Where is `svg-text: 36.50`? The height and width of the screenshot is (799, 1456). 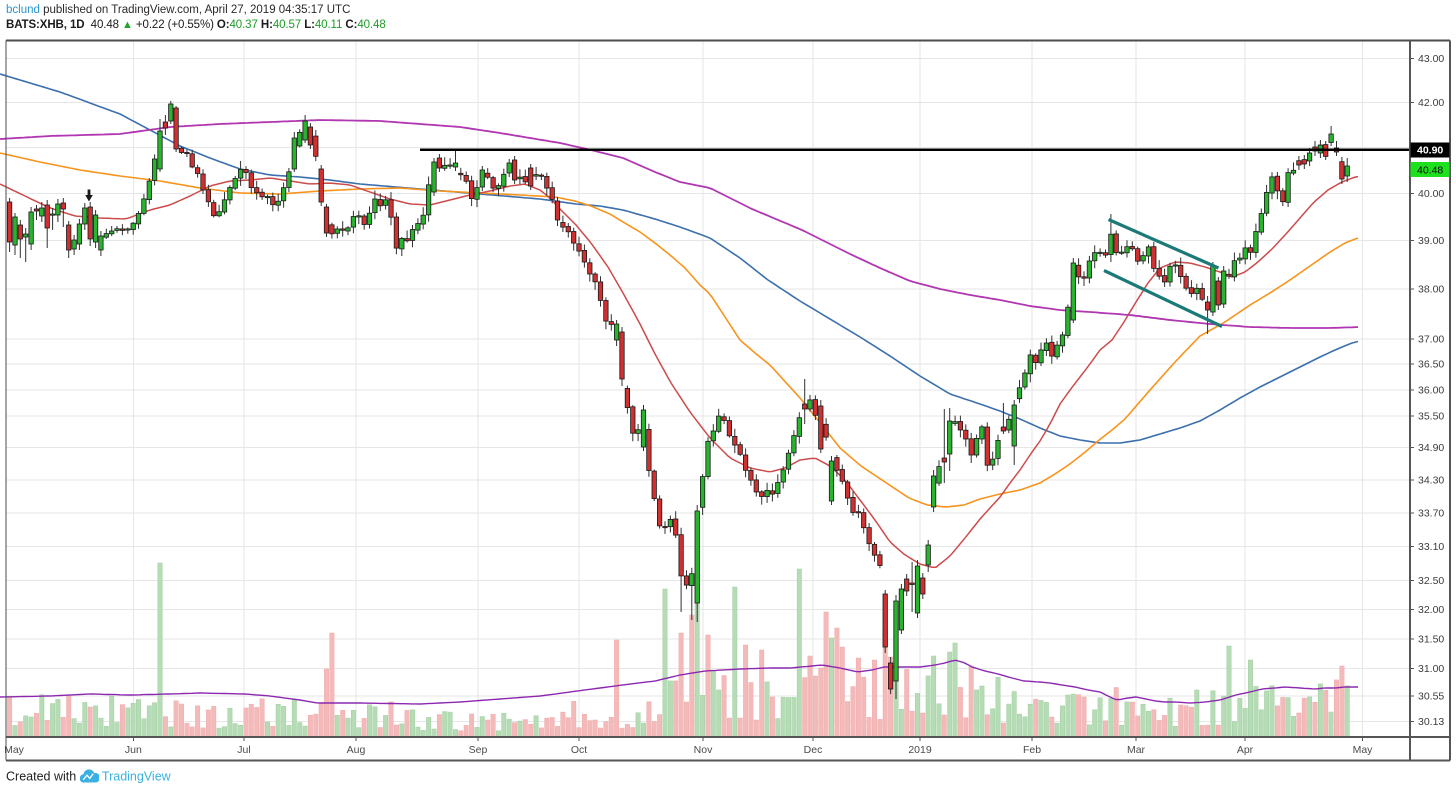
svg-text: 36.50 is located at coordinates (1431, 365).